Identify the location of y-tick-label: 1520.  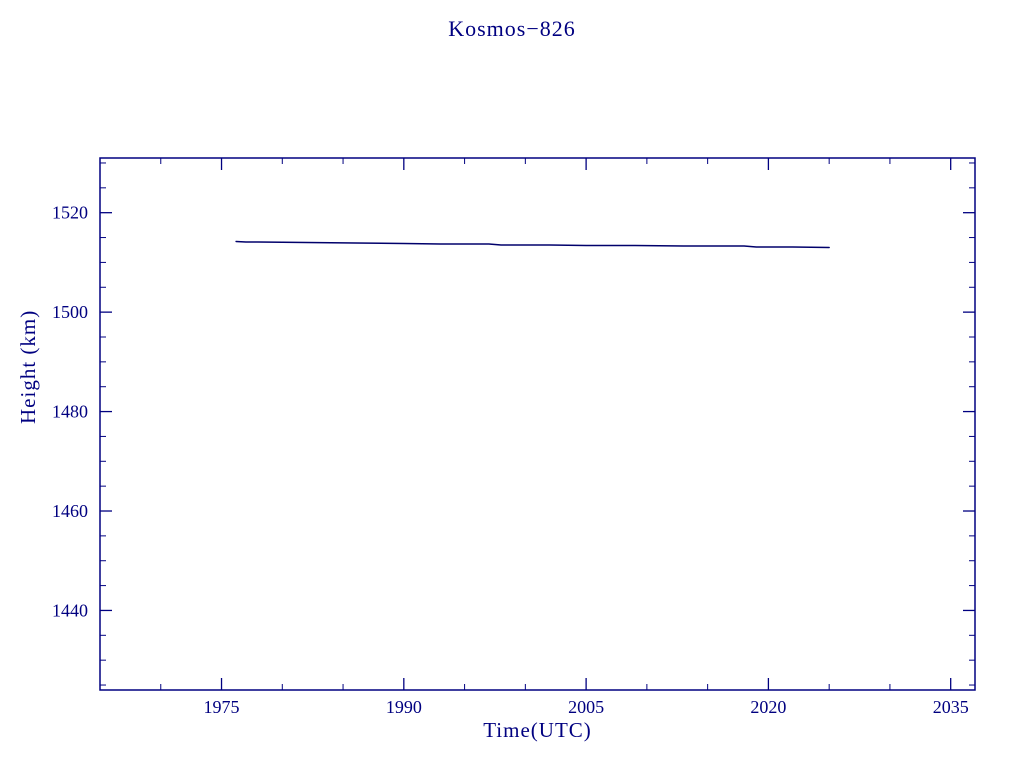
(70, 213).